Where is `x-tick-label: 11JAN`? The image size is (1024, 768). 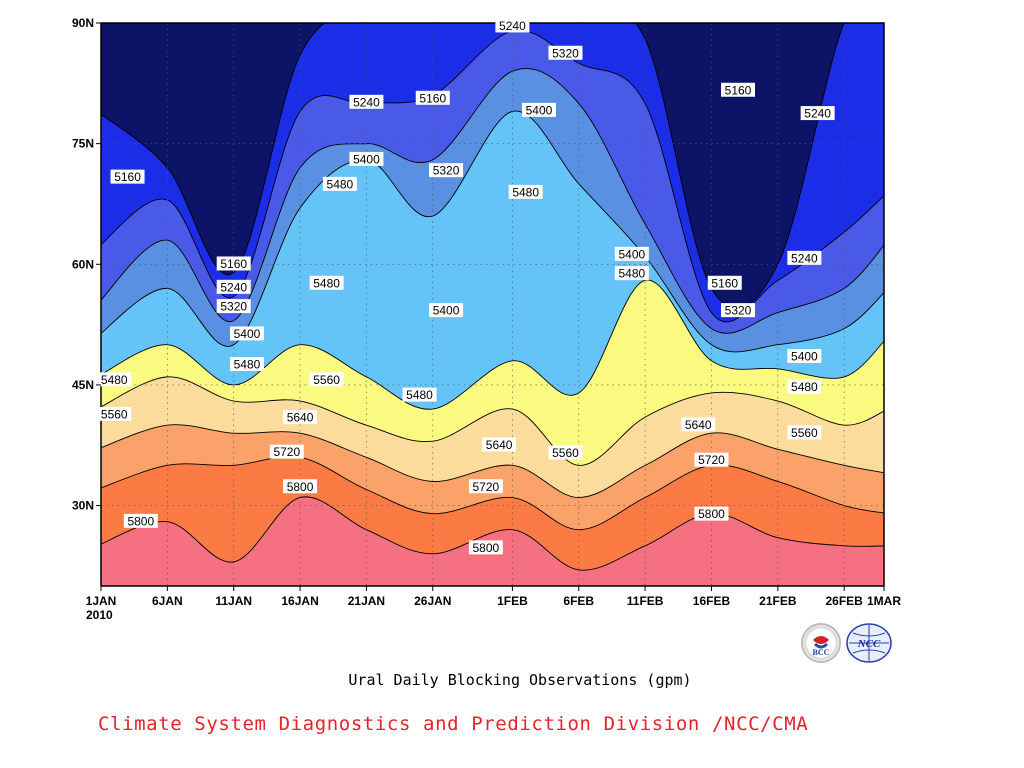
x-tick-label: 11JAN is located at coordinates (233, 601).